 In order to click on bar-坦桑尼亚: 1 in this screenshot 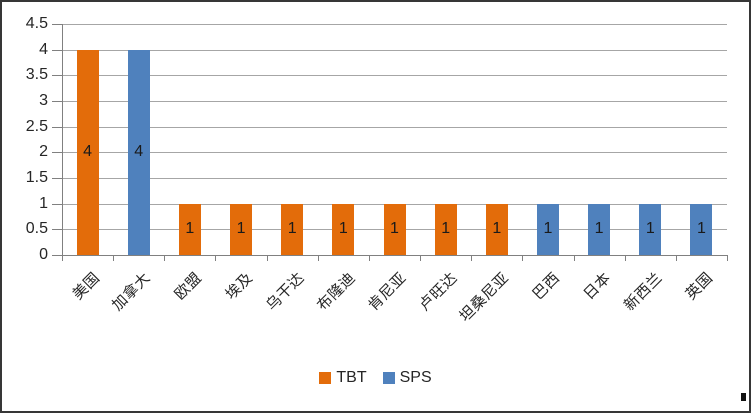, I will do `click(496, 229)`.